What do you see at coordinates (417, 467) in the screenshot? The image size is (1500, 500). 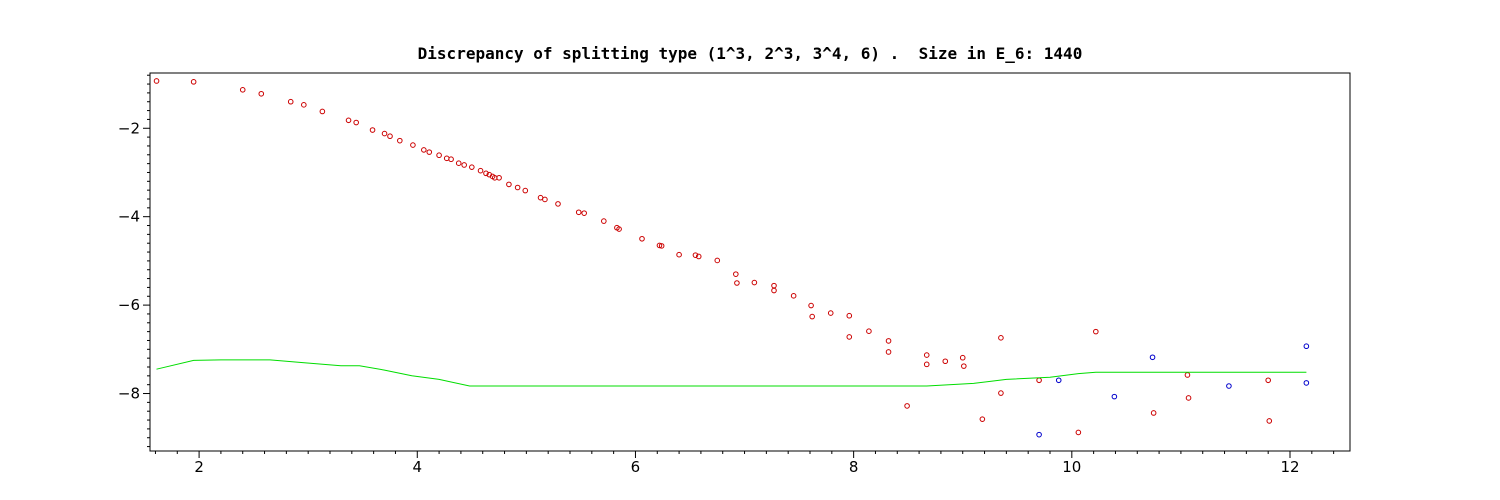 I see `x-tick-label: 4` at bounding box center [417, 467].